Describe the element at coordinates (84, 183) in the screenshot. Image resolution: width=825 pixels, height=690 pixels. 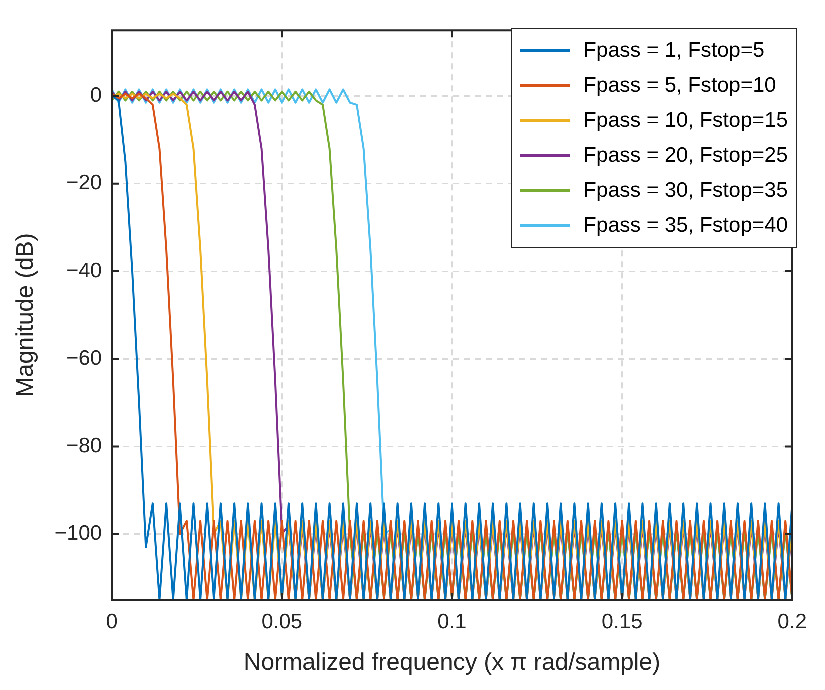
I see `y-tick-label: −20` at that location.